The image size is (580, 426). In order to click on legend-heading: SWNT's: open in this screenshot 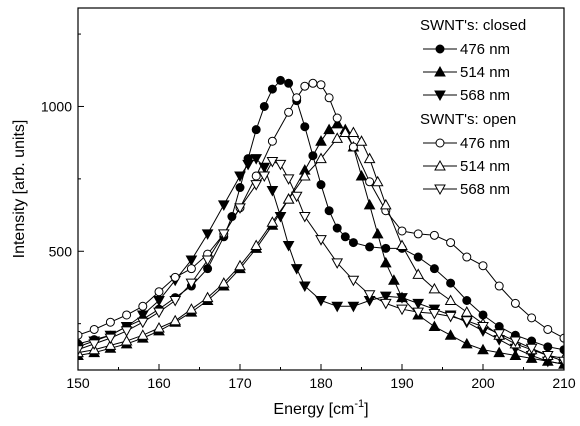, I will do `click(468, 119)`.